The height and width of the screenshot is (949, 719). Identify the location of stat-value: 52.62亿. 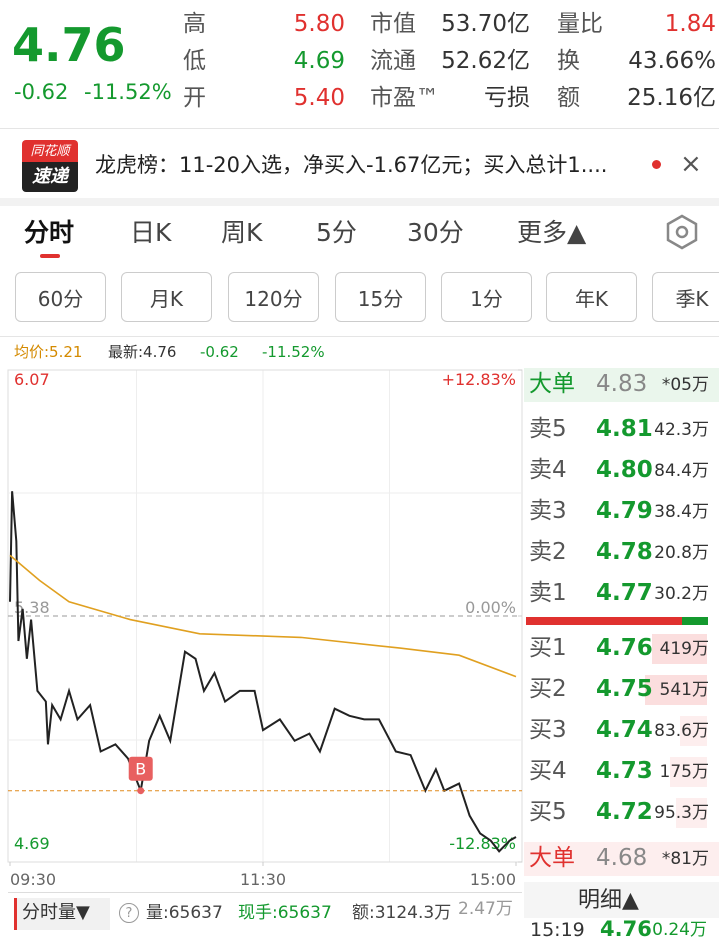
(485, 61).